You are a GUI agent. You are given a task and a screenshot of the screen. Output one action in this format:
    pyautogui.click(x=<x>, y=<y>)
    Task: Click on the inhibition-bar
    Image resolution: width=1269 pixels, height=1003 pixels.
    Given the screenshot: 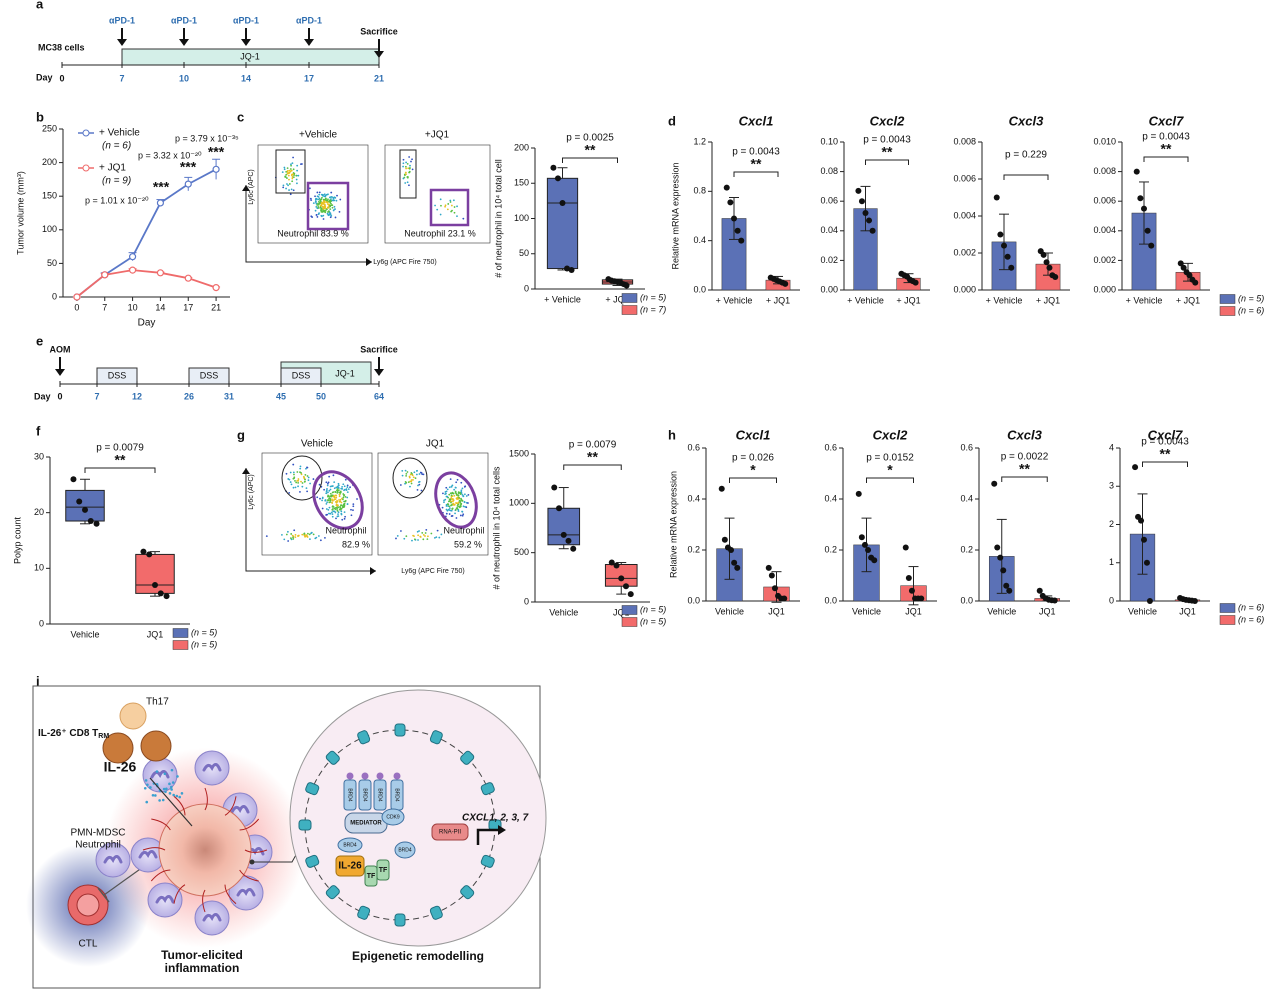 What is the action you would take?
    pyautogui.click(x=103, y=895)
    